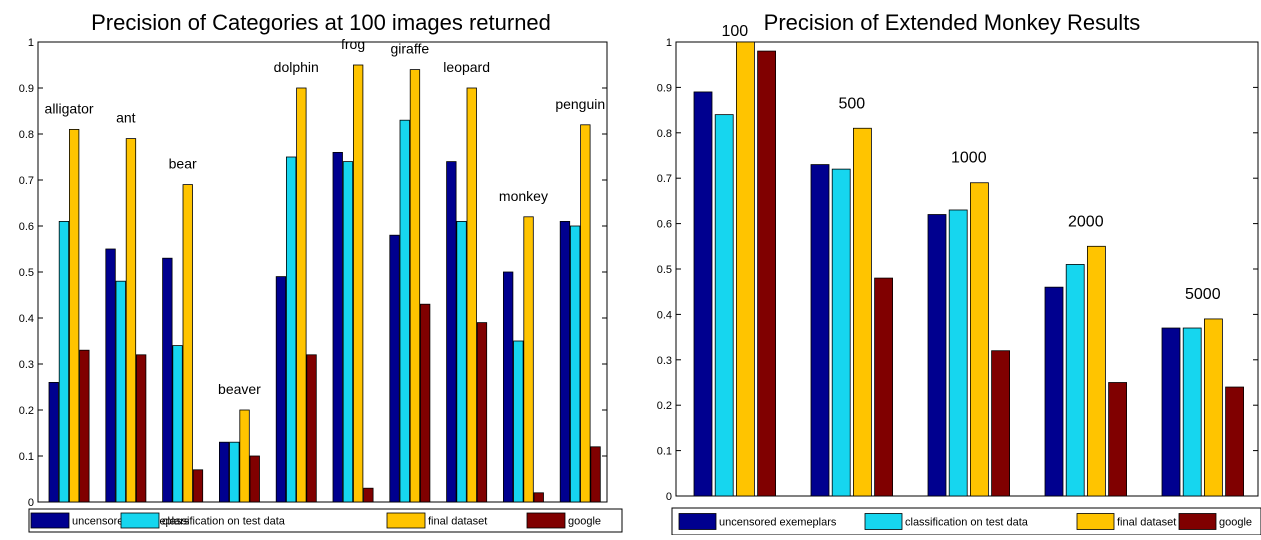  Describe the element at coordinates (281, 389) in the screenshot. I see `left-bar-dolphin-uncensored` at that location.